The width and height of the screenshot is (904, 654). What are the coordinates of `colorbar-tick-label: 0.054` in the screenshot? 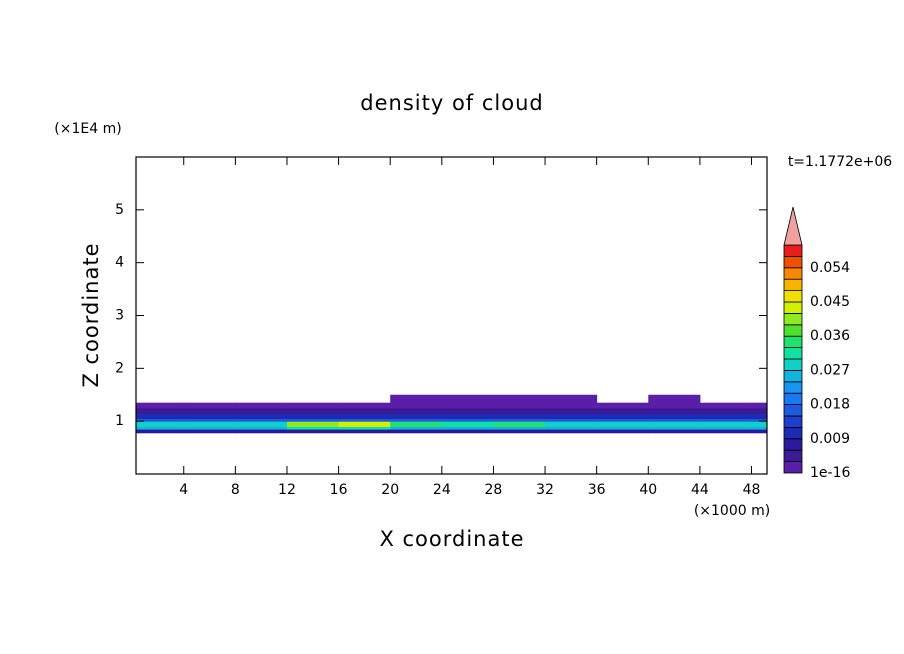 It's located at (830, 268).